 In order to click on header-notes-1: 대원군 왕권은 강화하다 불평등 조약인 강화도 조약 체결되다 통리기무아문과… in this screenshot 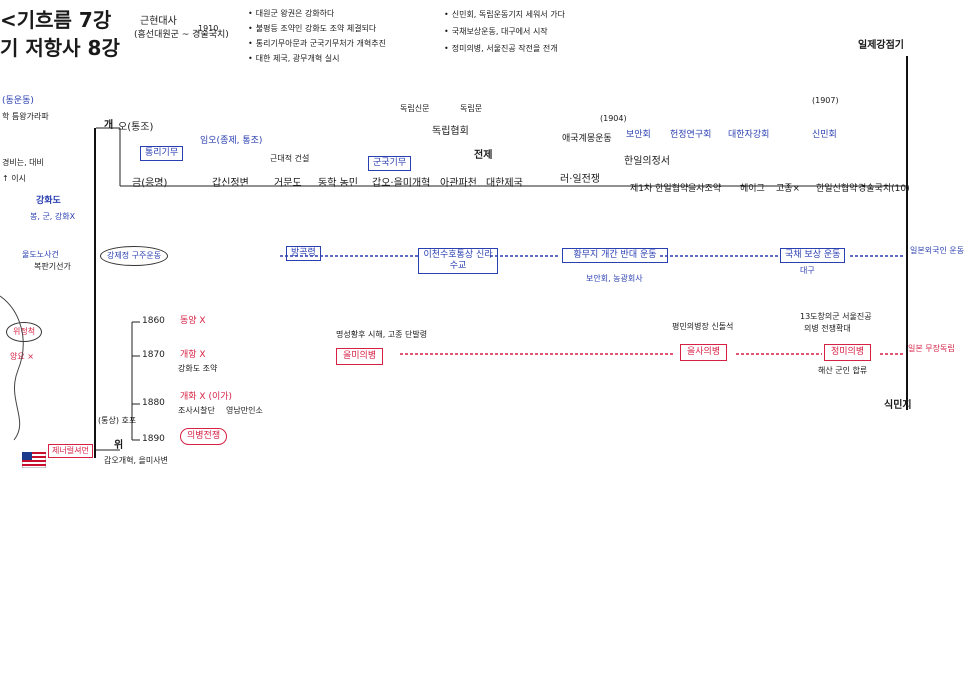, I will do `click(317, 36)`.